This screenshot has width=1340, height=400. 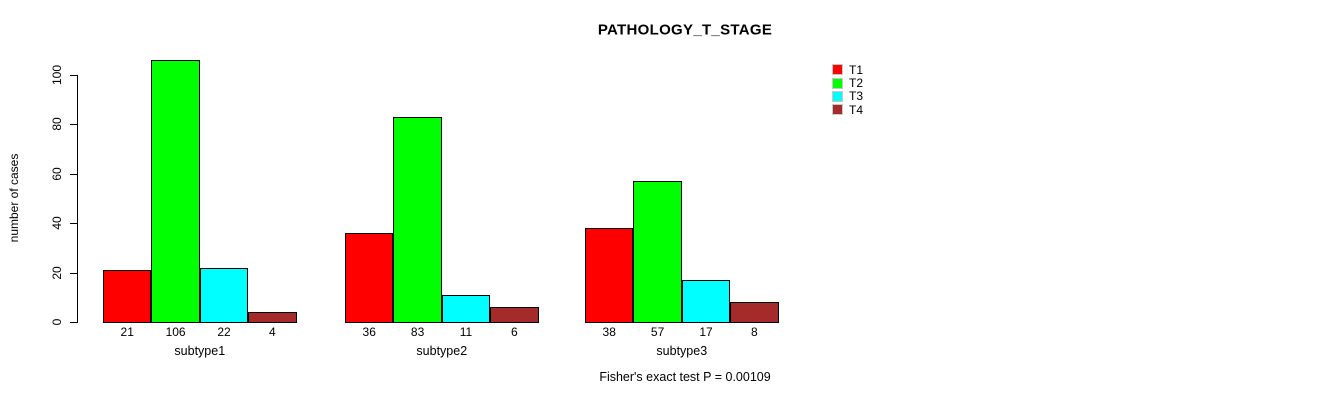 I want to click on x-axis-group-label: subtype2, so click(x=442, y=350).